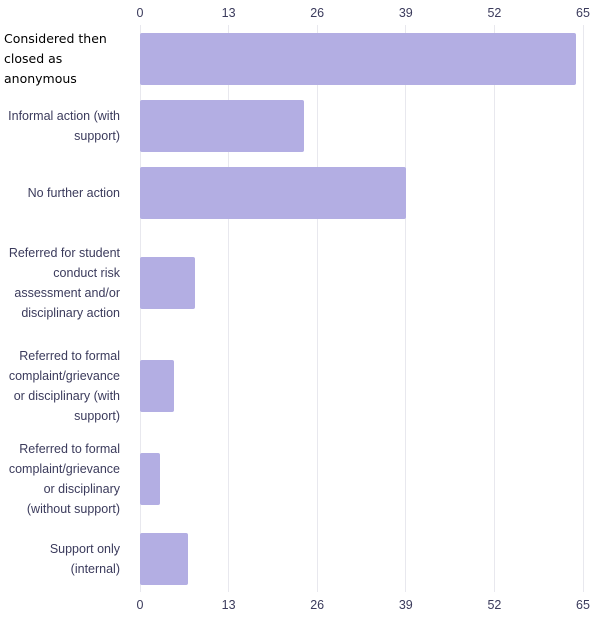  What do you see at coordinates (55, 58) in the screenshot?
I see `category-label: Considered then closed as anonymous` at bounding box center [55, 58].